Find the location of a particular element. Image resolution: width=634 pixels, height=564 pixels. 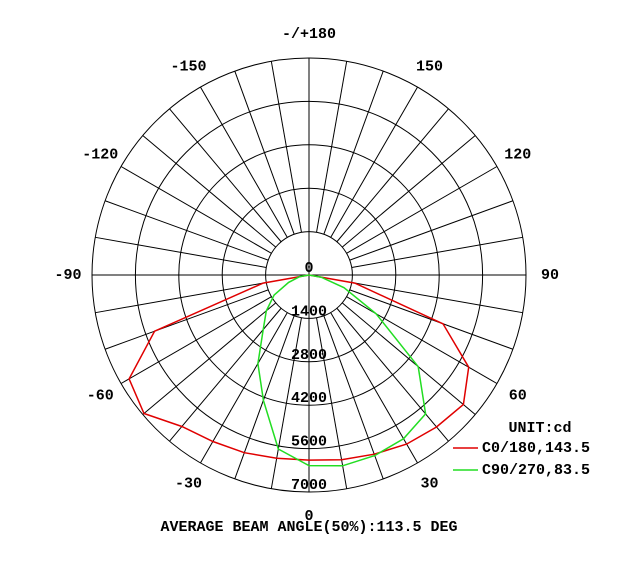

angle-label: 30 is located at coordinates (429, 484).